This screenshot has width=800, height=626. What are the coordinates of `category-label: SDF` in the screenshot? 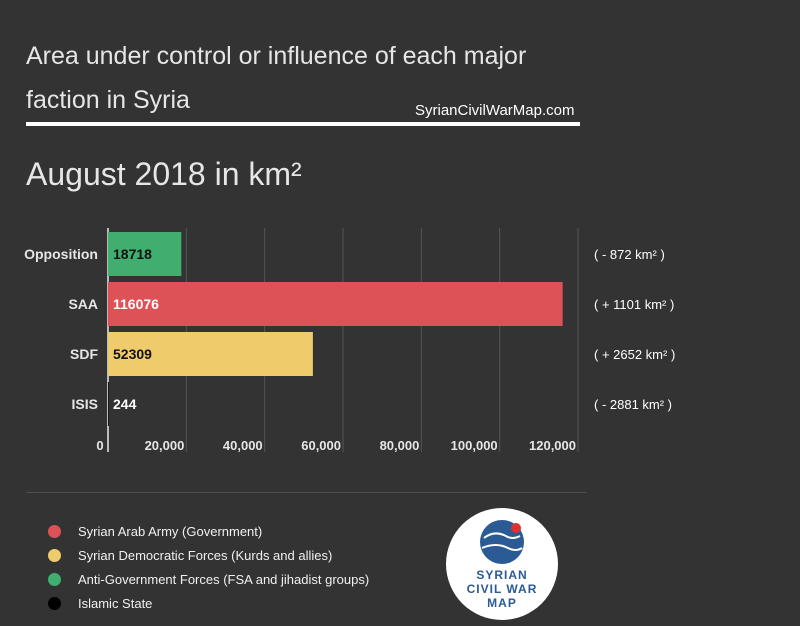 It's located at (84, 354).